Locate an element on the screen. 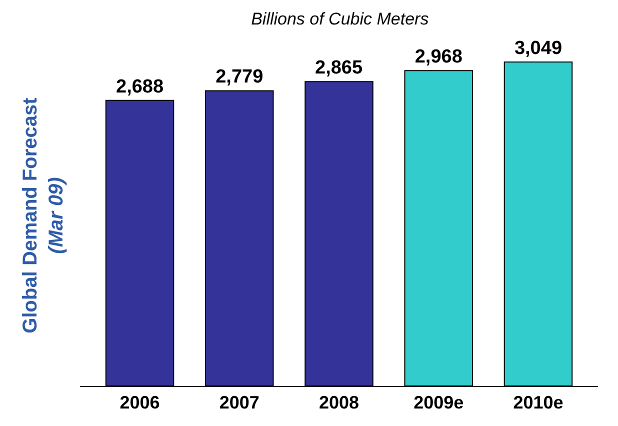 The image size is (618, 426). y-axis-title: Global Demand Forecast (Mar 09) is located at coordinates (44, 215).